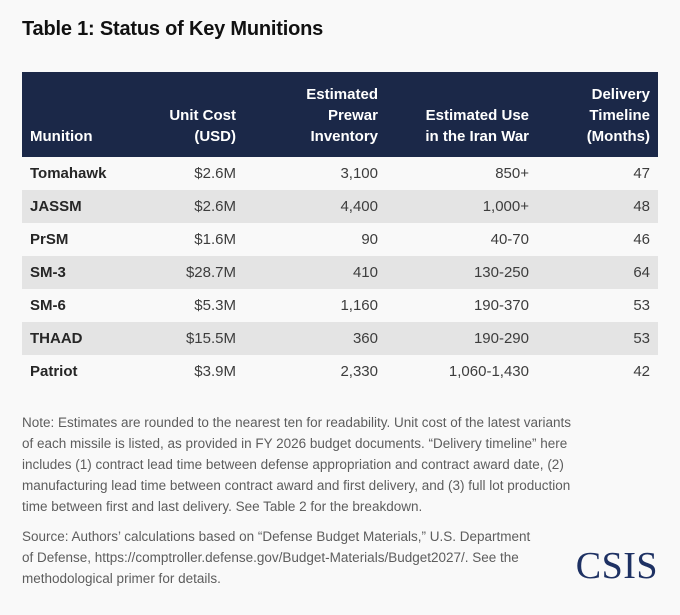 The height and width of the screenshot is (615, 680). What do you see at coordinates (210, 338) in the screenshot?
I see `cell-unit-cost: $15.5M` at bounding box center [210, 338].